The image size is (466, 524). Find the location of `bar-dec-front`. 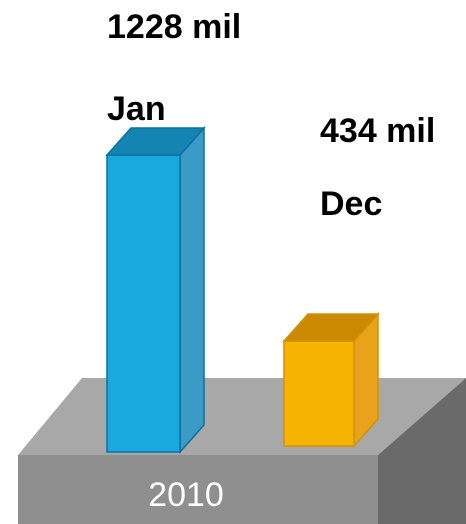

bar-dec-front is located at coordinates (319, 393).